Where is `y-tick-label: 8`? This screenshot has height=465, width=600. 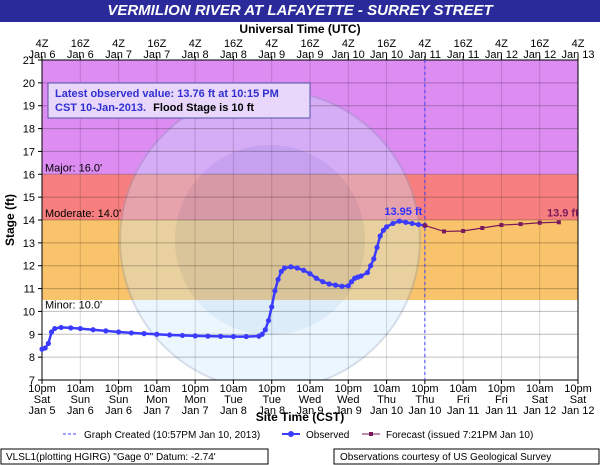
y-tick-label: 8 is located at coordinates (32, 358).